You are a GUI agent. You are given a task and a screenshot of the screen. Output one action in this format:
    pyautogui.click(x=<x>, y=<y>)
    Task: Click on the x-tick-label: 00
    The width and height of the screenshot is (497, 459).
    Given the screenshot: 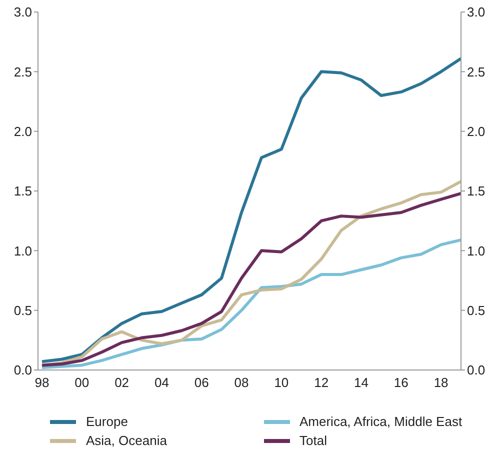 What is the action you would take?
    pyautogui.click(x=82, y=382)
    